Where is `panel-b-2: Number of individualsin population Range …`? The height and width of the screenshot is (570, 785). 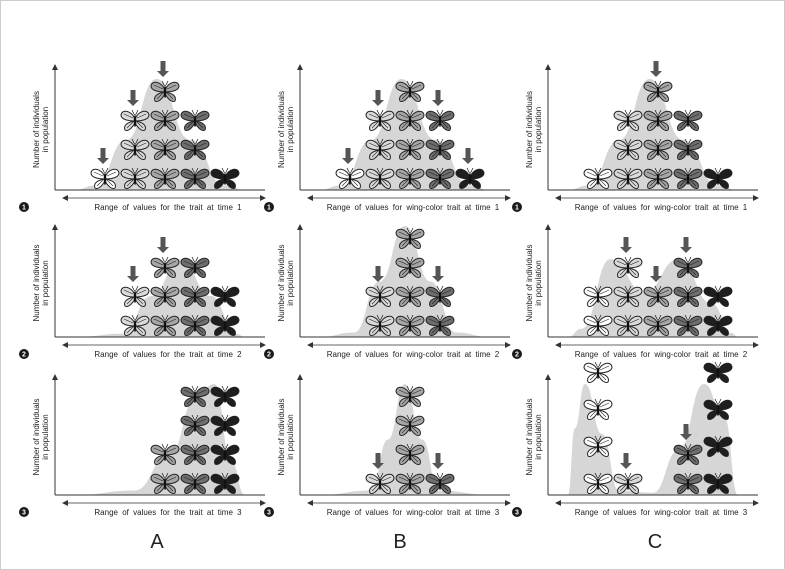
panel-b-2: Number of individualsin population Range … is located at coordinates (387, 291).